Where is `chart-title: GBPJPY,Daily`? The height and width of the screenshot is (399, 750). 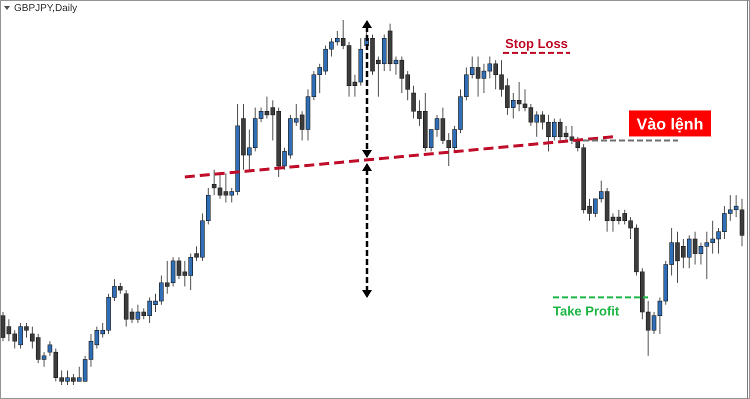
chart-title: GBPJPY,Daily is located at coordinates (46, 8).